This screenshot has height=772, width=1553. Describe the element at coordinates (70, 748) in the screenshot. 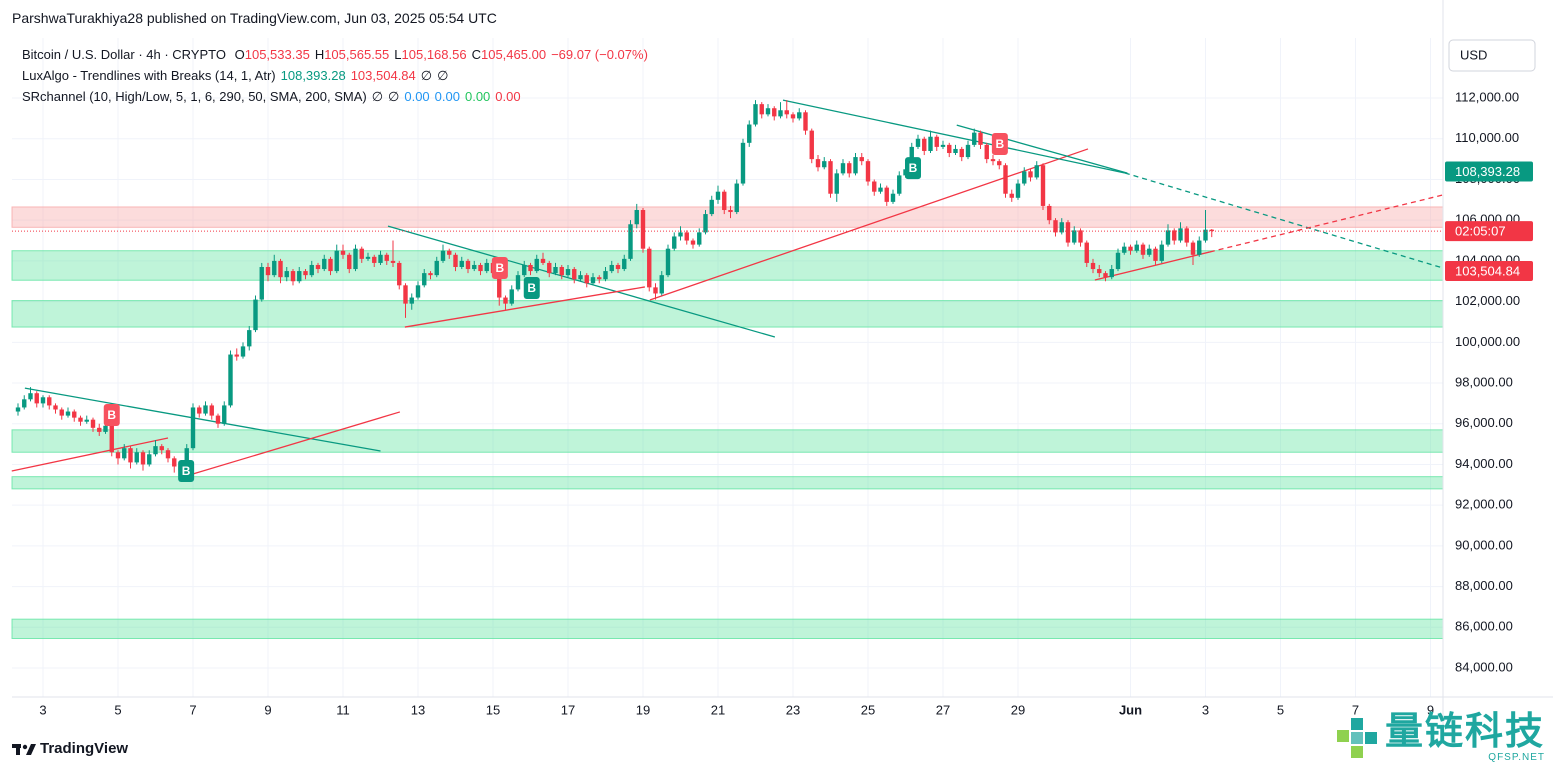

I see `footer: TradingView` at that location.